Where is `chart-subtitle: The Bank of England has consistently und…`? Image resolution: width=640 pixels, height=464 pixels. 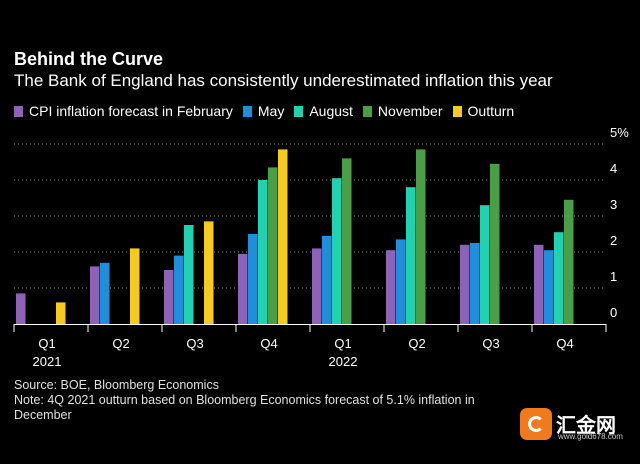 chart-subtitle: The Bank of England has consistently und… is located at coordinates (283, 80).